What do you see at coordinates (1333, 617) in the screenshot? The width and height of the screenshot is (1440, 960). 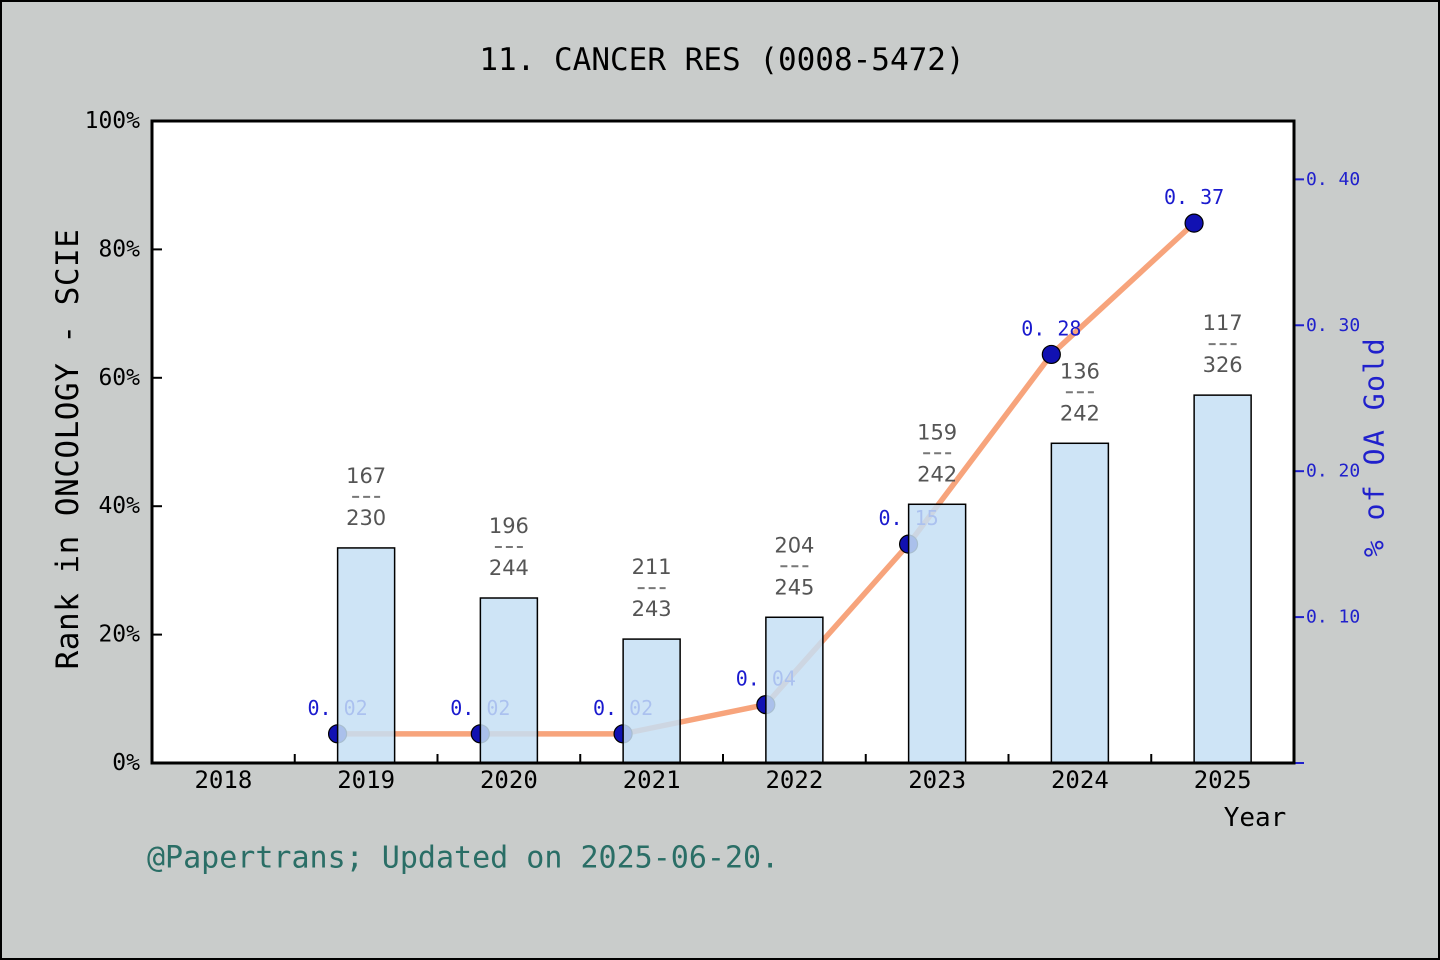 I see `right-tick-label: 0. 10` at bounding box center [1333, 617].